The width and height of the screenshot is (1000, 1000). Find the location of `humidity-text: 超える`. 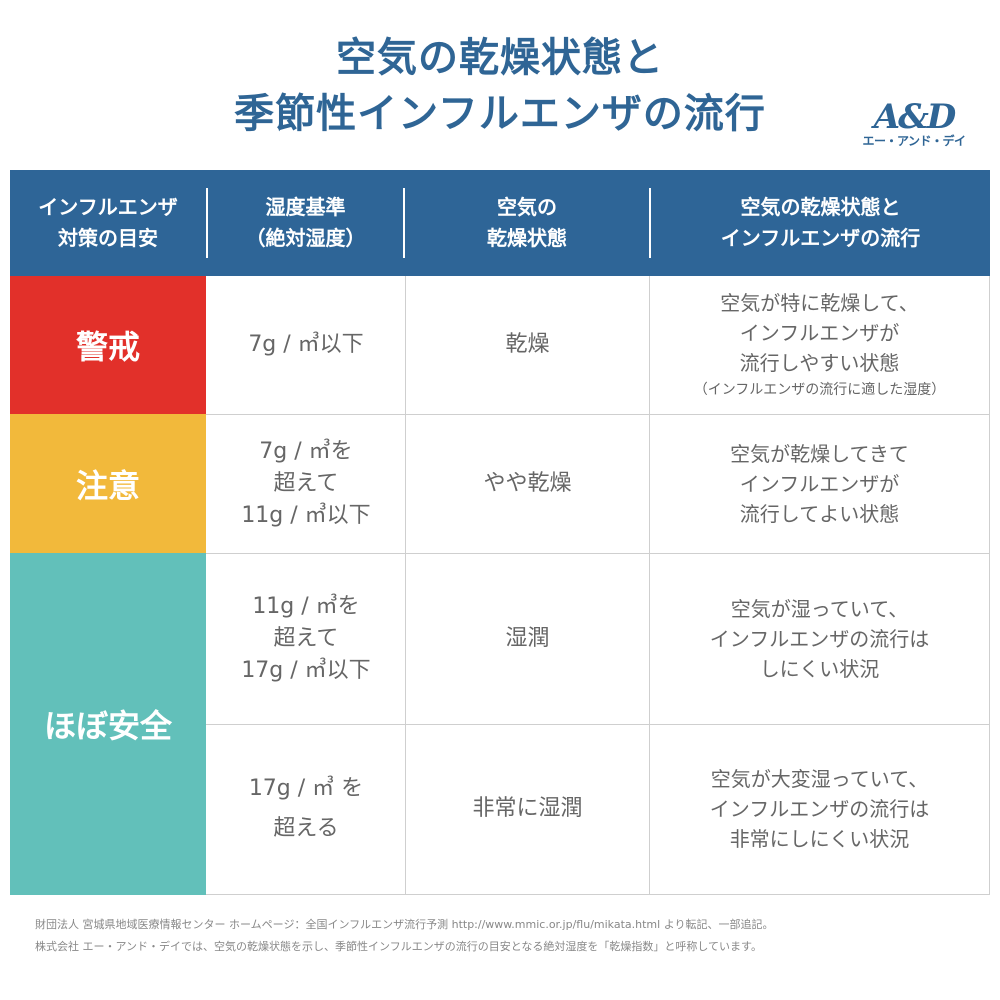

humidity-text: 超える is located at coordinates (306, 828).